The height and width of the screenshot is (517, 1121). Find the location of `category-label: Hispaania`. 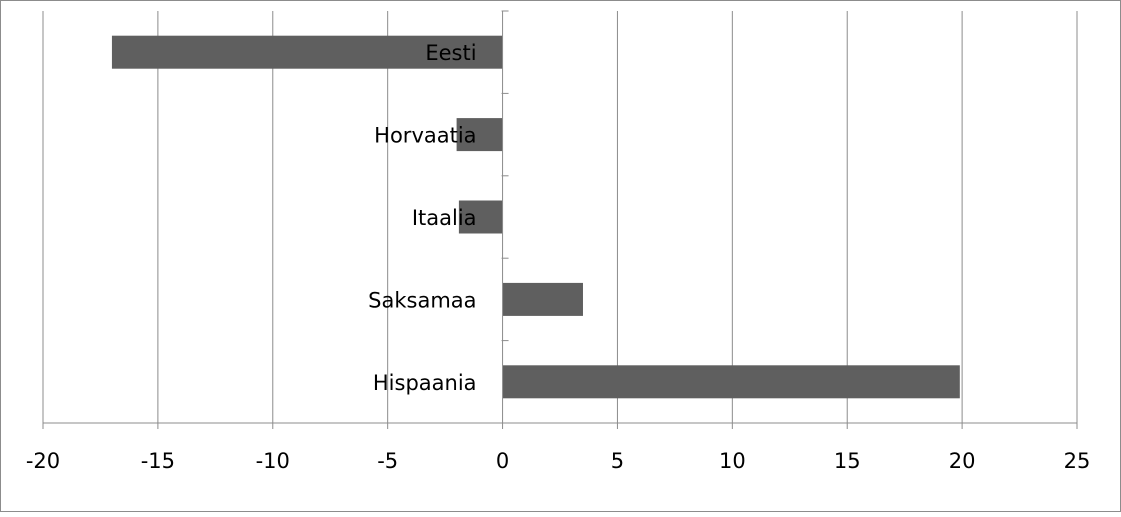

category-label: Hispaania is located at coordinates (425, 383).